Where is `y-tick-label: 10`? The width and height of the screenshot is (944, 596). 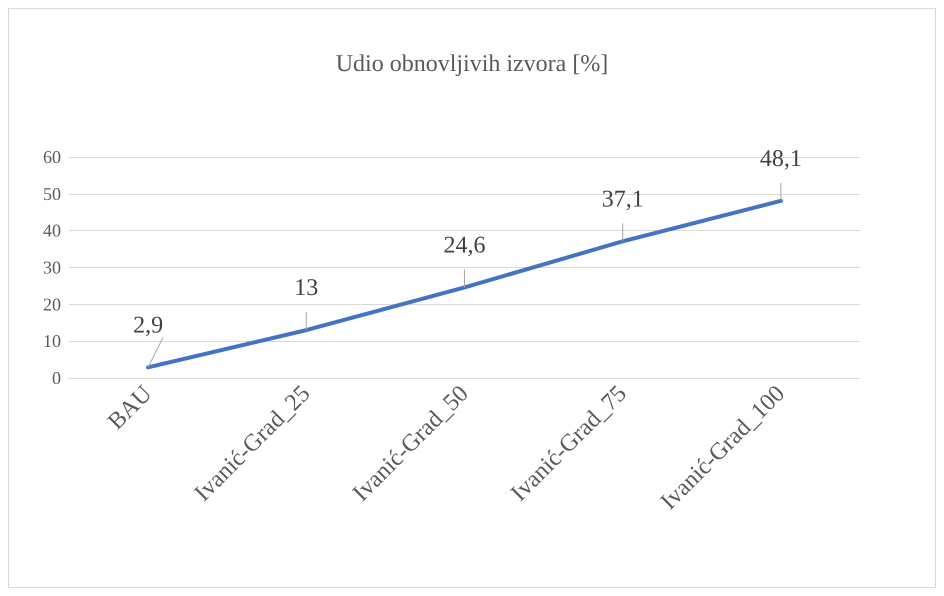 y-tick-label: 10 is located at coordinates (52, 341).